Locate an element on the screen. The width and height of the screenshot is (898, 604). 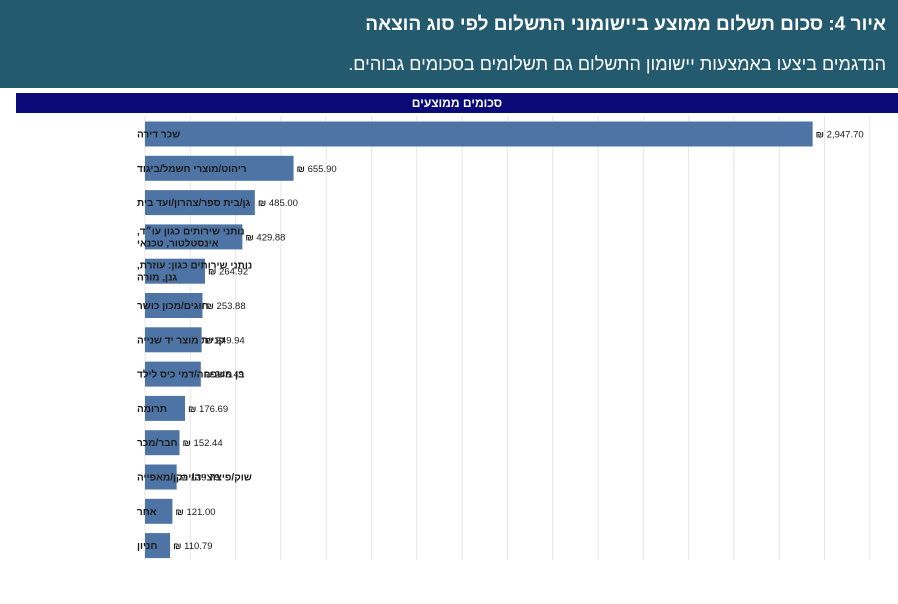
category-label-line: חוגים/מכון כושר is located at coordinates (173, 306).